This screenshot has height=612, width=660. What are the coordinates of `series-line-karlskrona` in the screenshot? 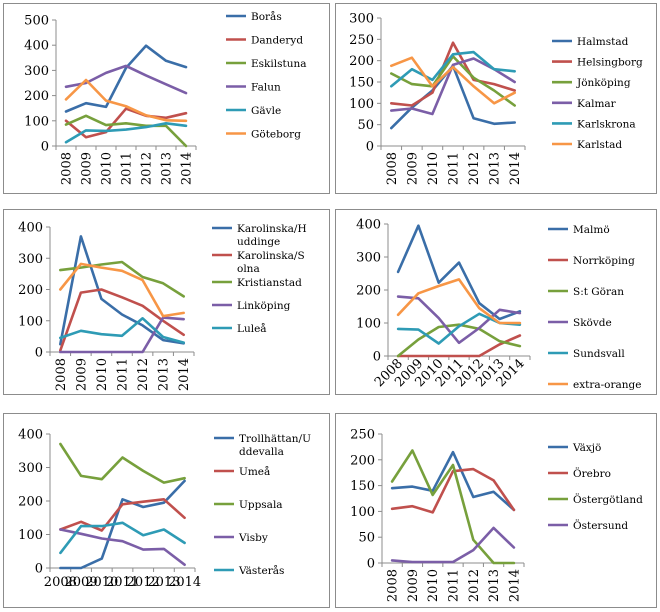 It's located at (452, 69).